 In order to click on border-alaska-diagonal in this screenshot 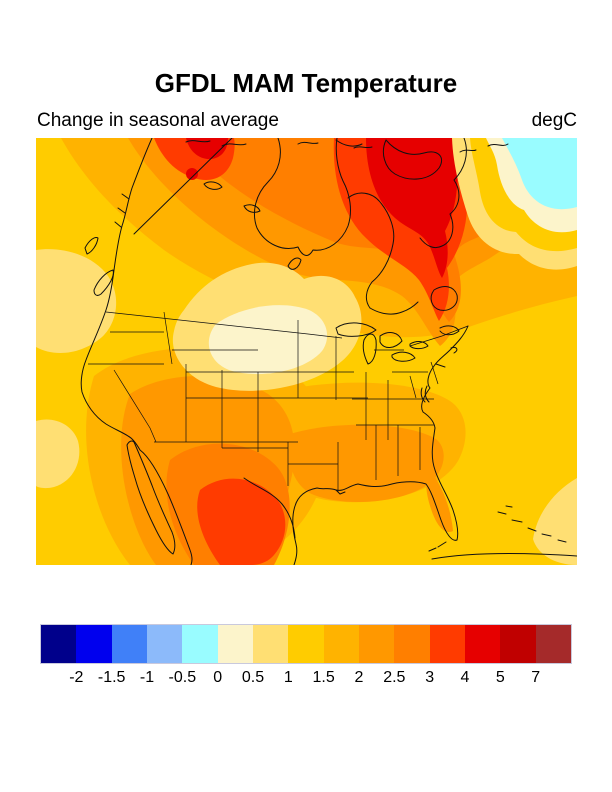, I will do `click(183, 186)`.